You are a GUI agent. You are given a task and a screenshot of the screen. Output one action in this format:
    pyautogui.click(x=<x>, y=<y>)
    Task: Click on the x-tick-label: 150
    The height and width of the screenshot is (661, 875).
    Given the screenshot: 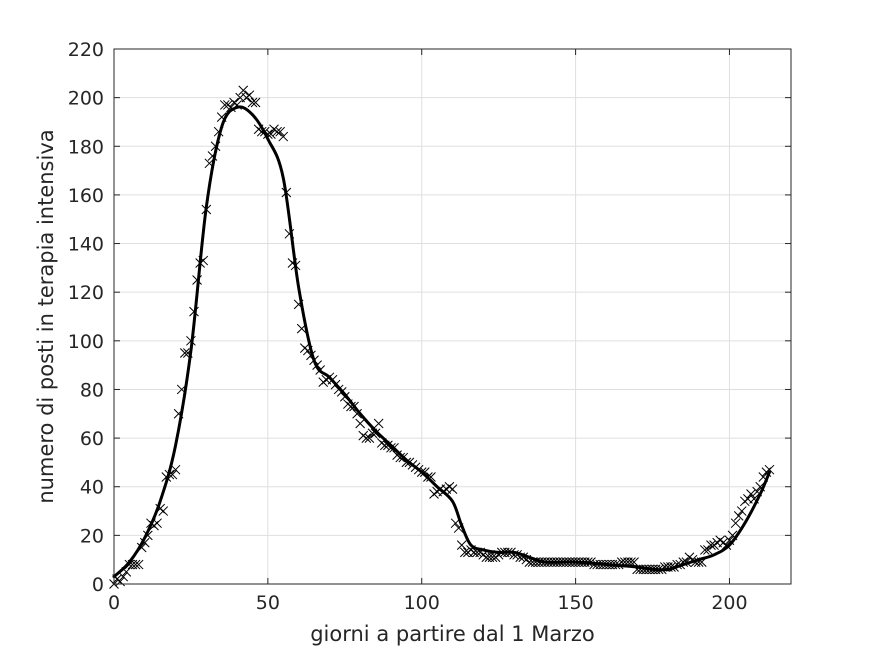 What is the action you would take?
    pyautogui.click(x=575, y=603)
    